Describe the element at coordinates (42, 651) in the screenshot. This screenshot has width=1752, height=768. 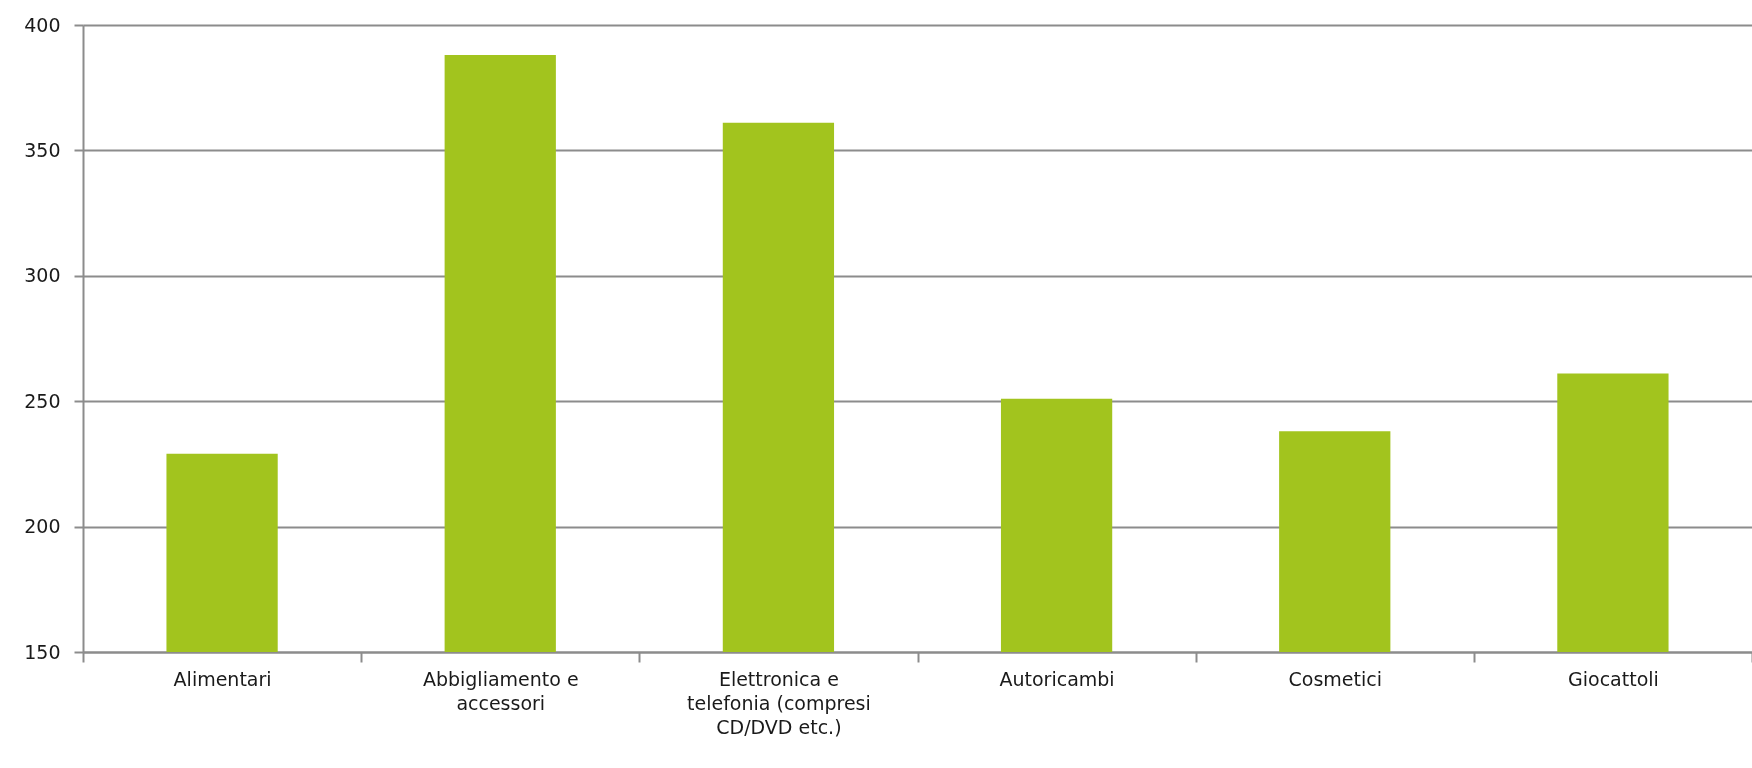
I see `y-tick-label: 150` at that location.